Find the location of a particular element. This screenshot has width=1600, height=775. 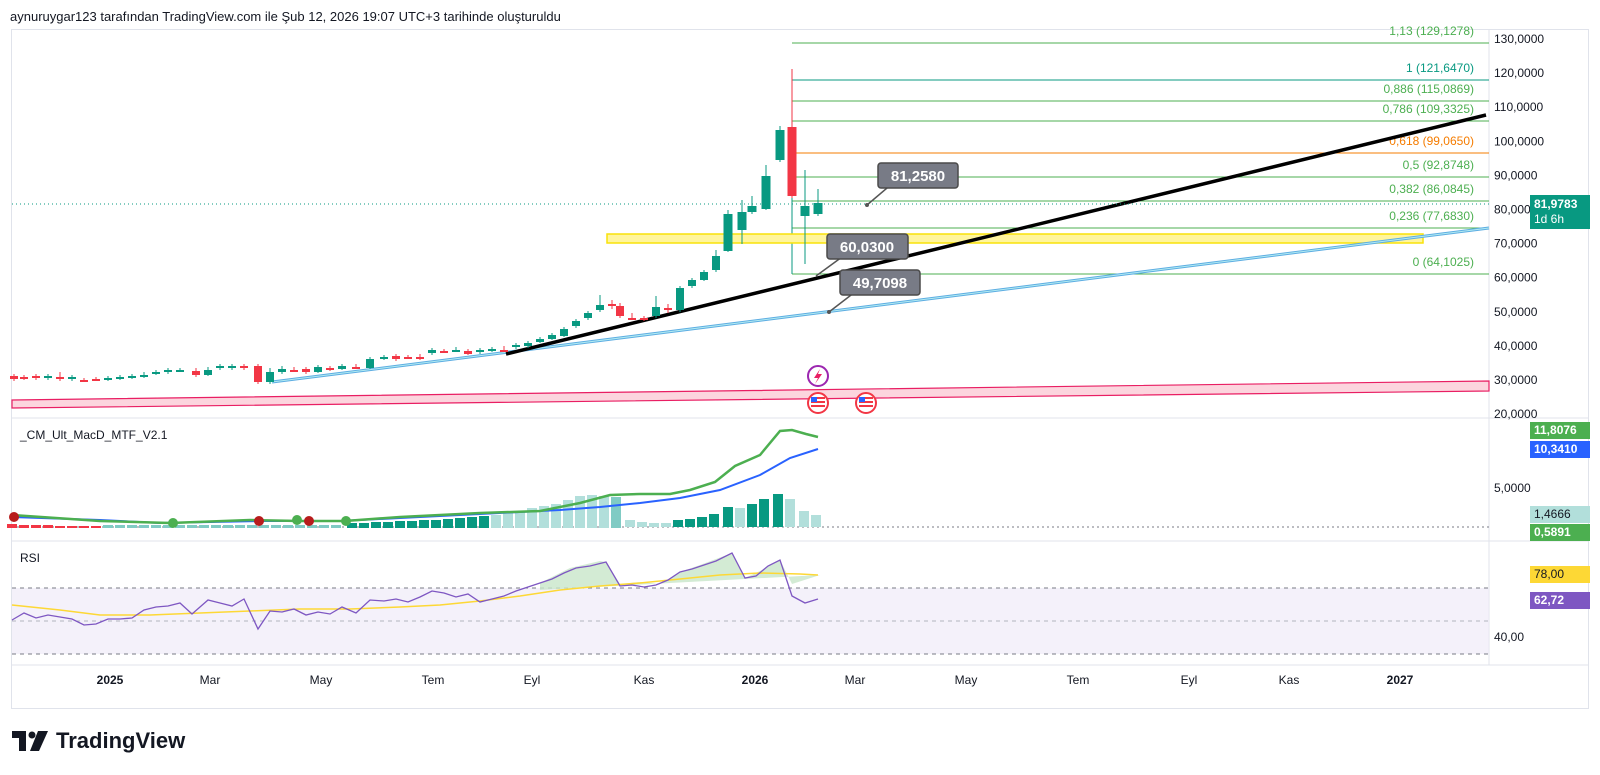

time-axis-label: May is located at coordinates (966, 680).